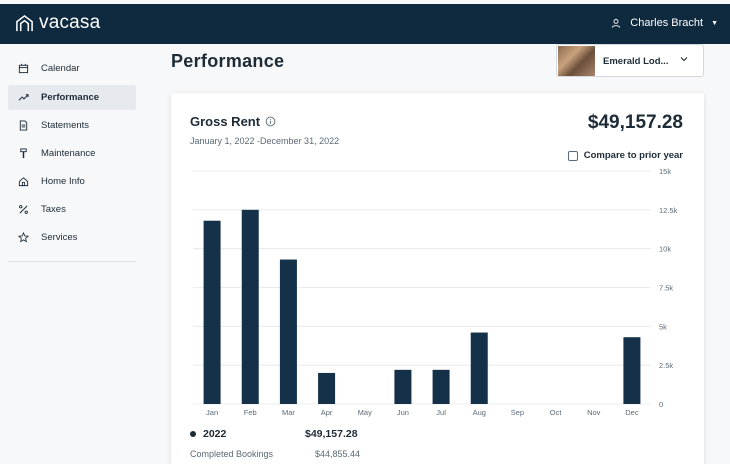  Describe the element at coordinates (24, 22) in the screenshot. I see `house-logo-icon` at that location.